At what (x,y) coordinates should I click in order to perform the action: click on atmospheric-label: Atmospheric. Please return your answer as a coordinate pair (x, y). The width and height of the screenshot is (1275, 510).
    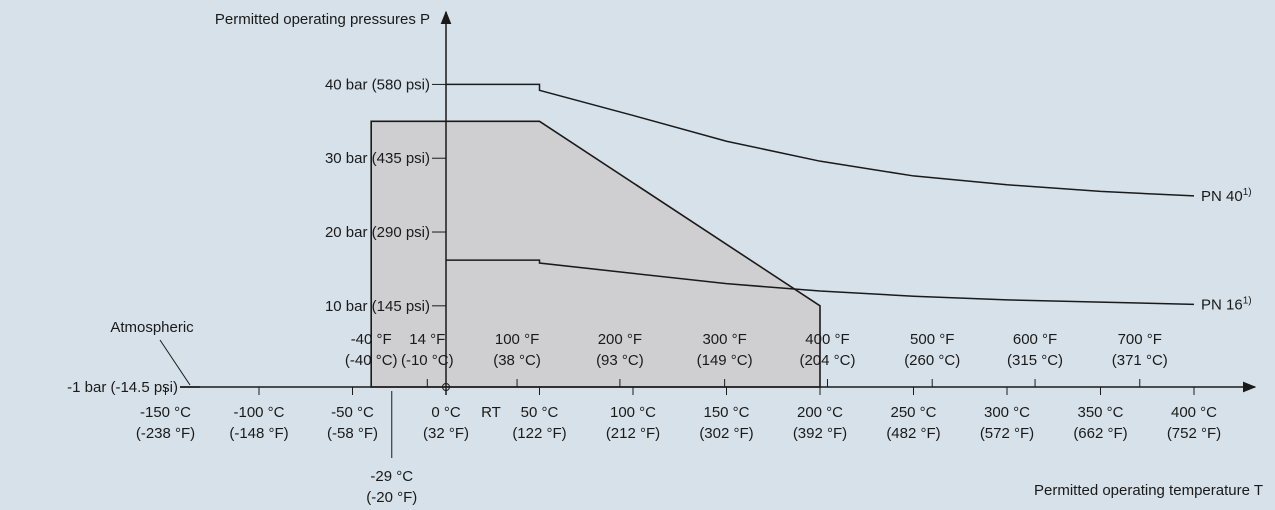
    Looking at the image, I should click on (152, 327).